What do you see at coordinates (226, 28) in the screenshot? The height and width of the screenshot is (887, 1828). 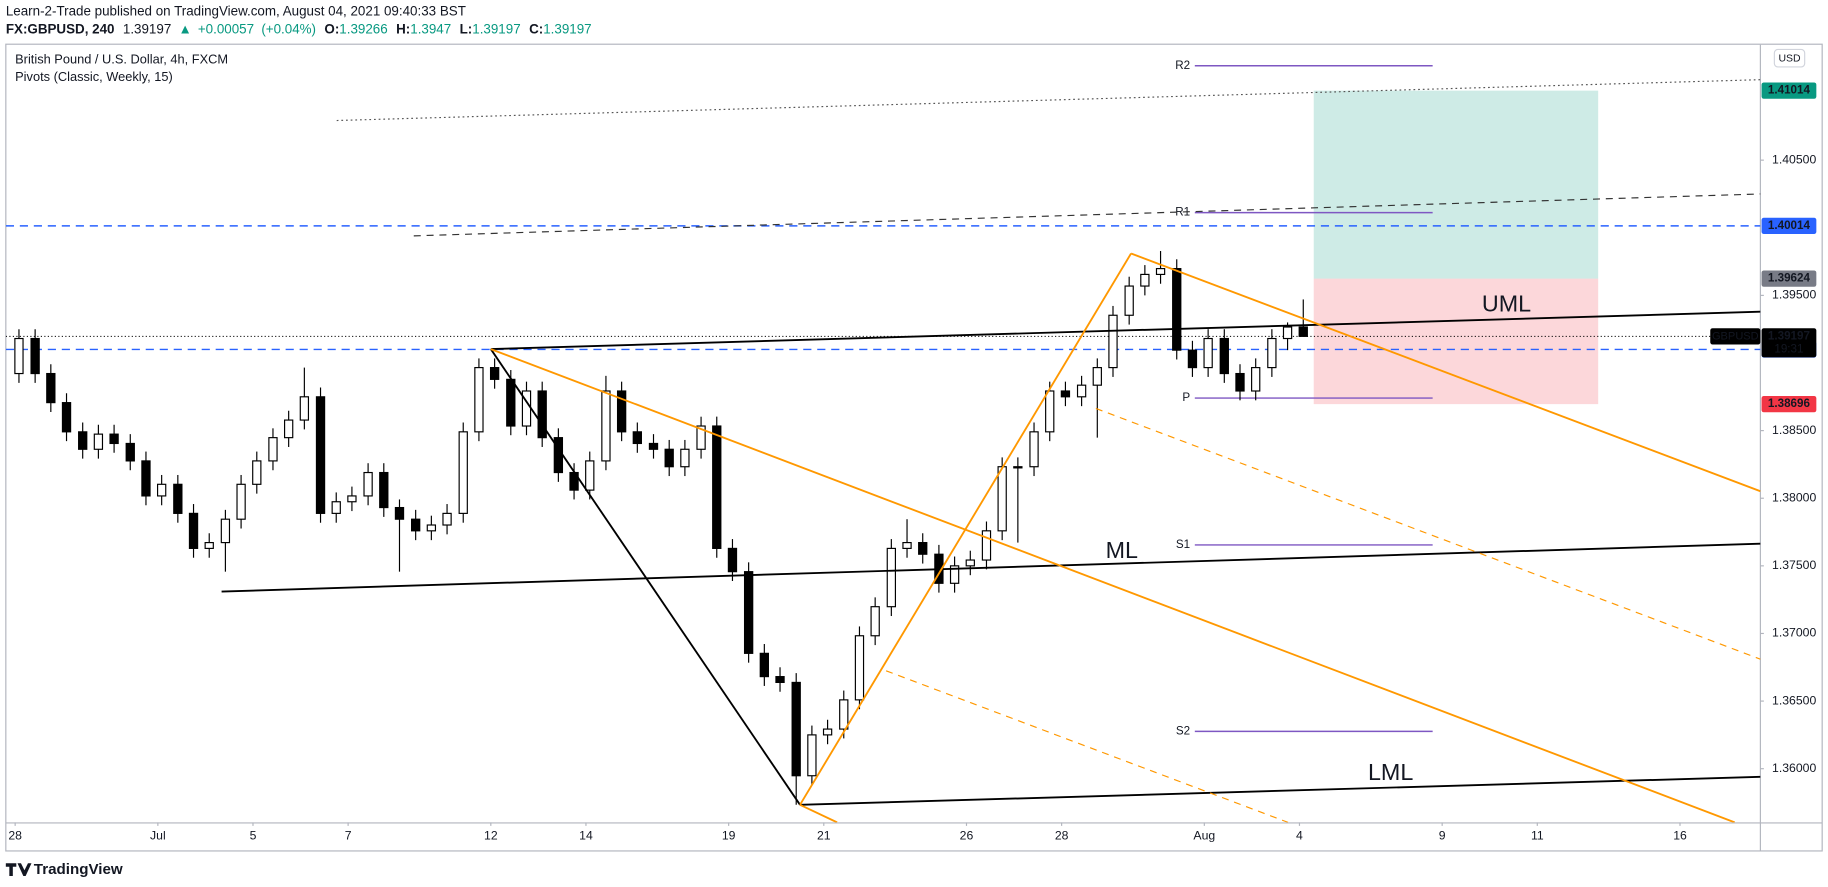 I see `change: +0.00057` at bounding box center [226, 28].